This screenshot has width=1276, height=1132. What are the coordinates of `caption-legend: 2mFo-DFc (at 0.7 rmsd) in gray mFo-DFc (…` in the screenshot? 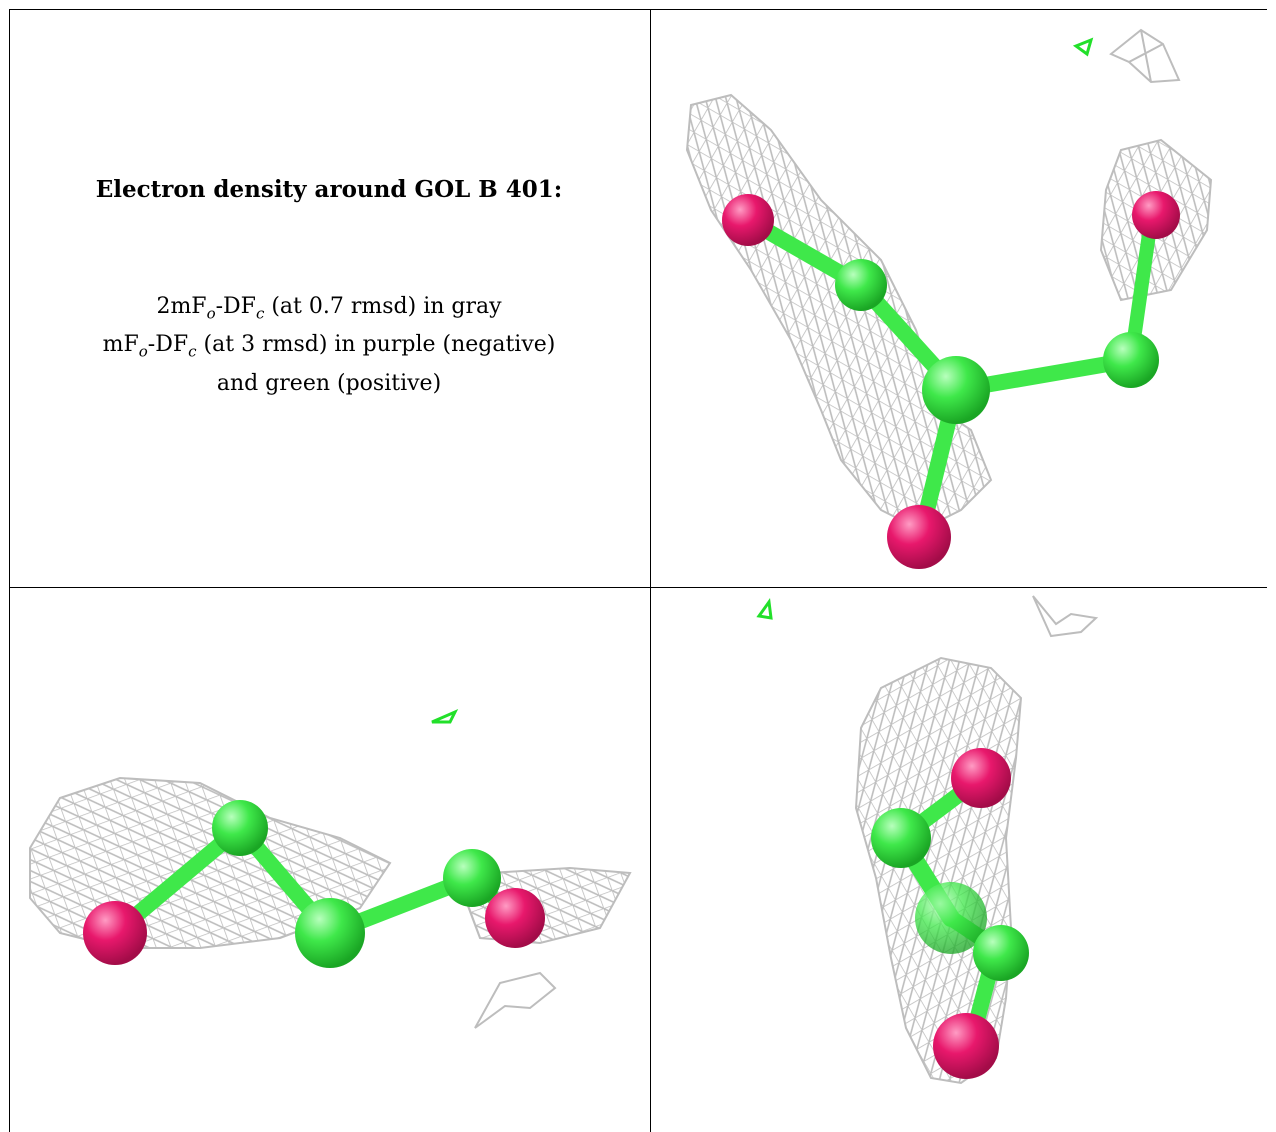 It's located at (329, 345).